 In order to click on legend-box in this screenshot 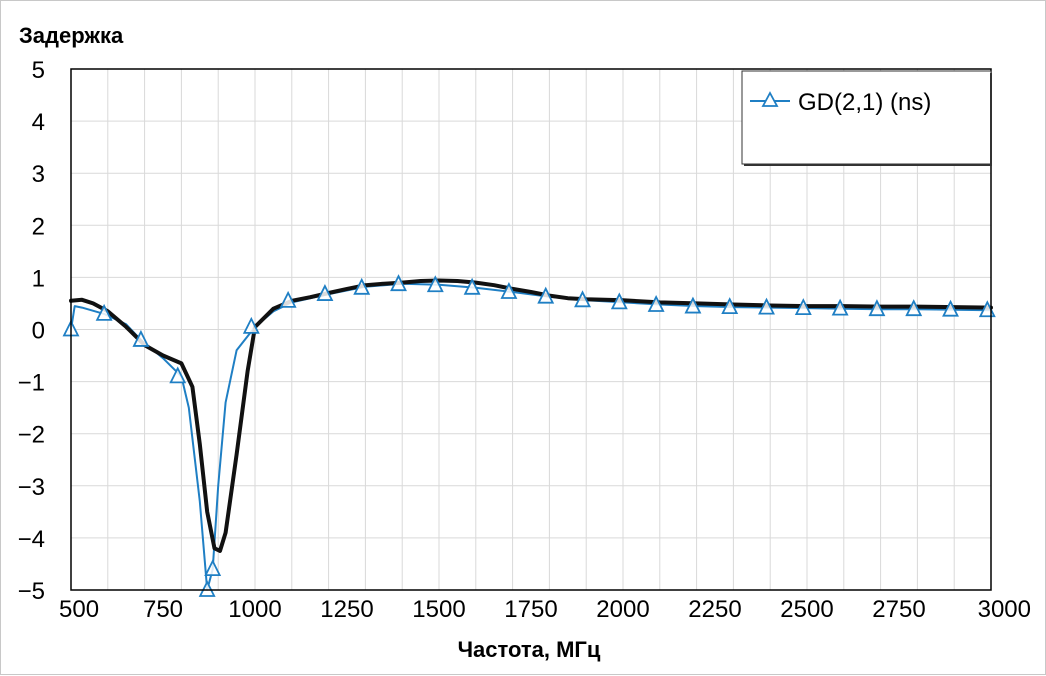, I will do `click(866, 117)`.